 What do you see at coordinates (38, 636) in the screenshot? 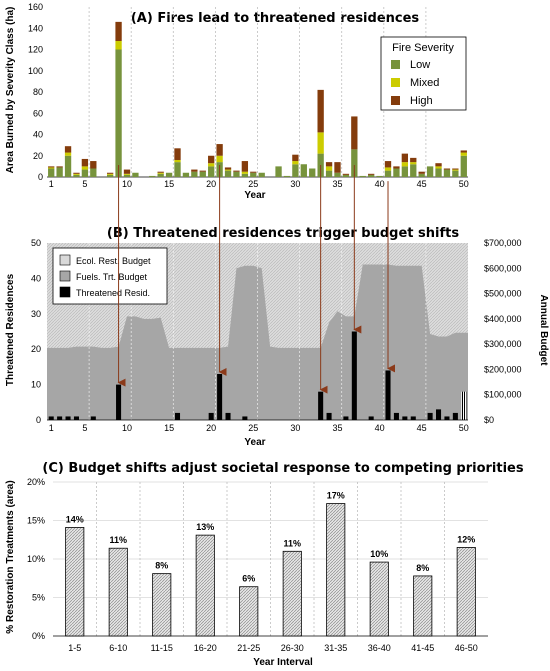
I see `y-tick-label: 0%` at bounding box center [38, 636].